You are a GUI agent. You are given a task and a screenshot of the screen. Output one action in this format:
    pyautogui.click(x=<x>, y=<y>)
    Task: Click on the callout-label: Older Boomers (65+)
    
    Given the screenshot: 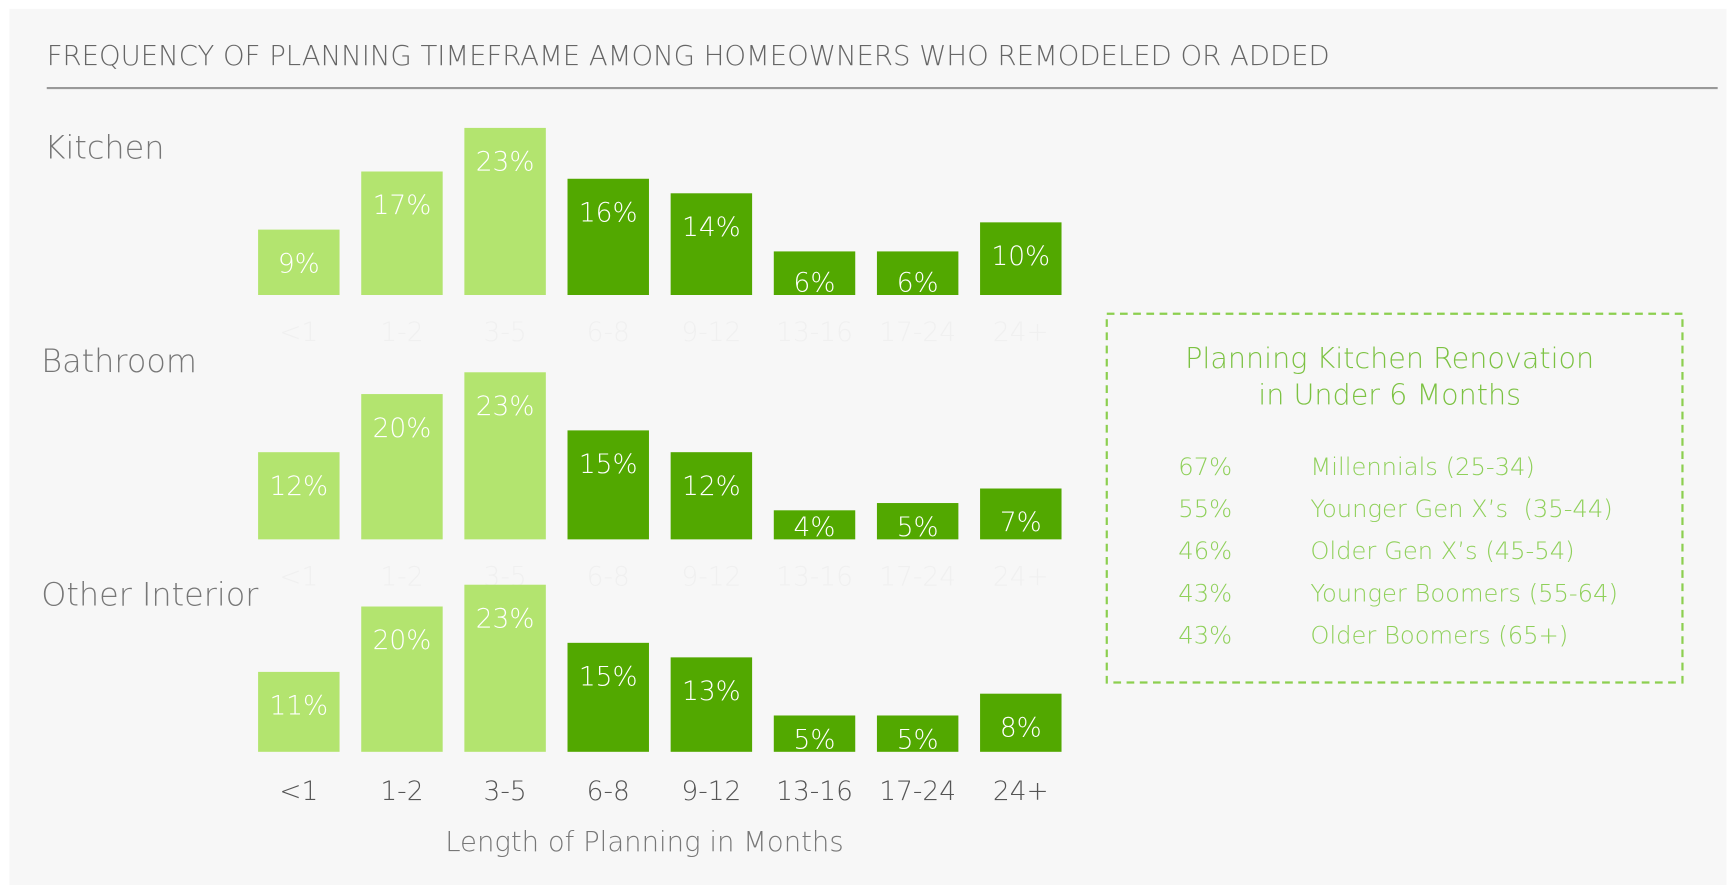 What is the action you would take?
    pyautogui.click(x=1439, y=635)
    